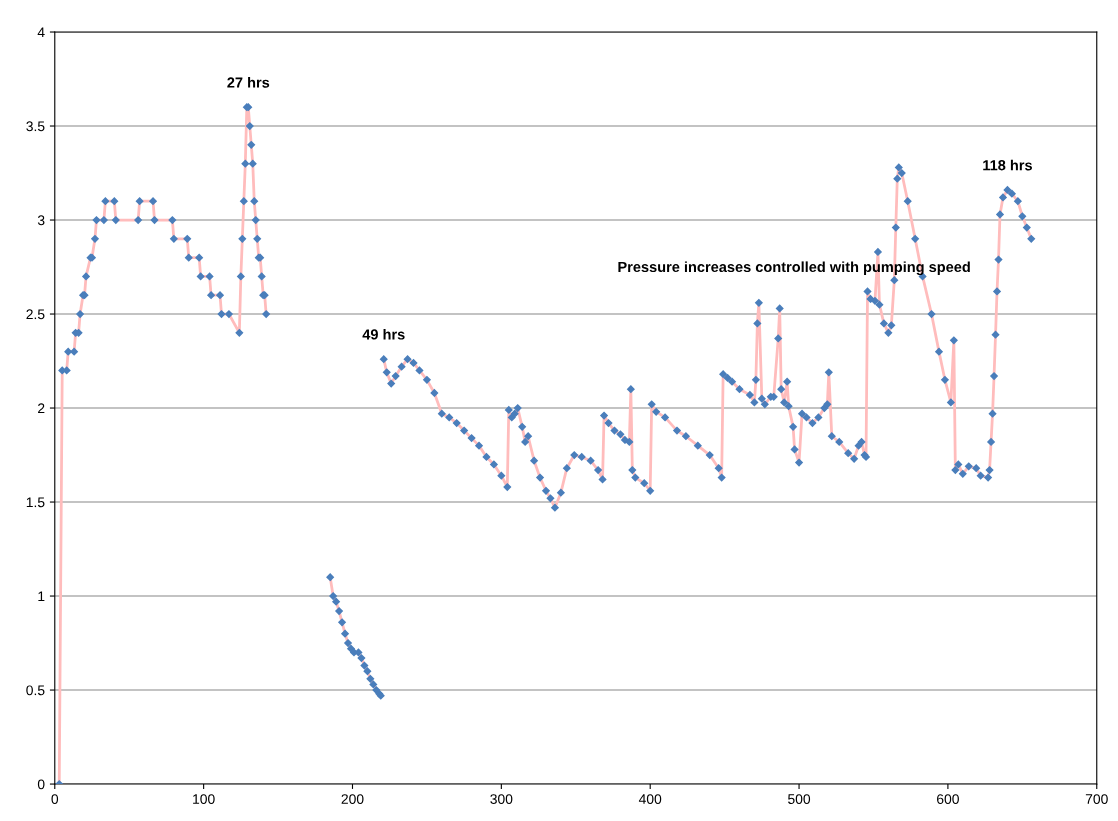 Image resolution: width=1118 pixels, height=821 pixels. Describe the element at coordinates (948, 799) in the screenshot. I see `x-tick-label: 600` at that location.